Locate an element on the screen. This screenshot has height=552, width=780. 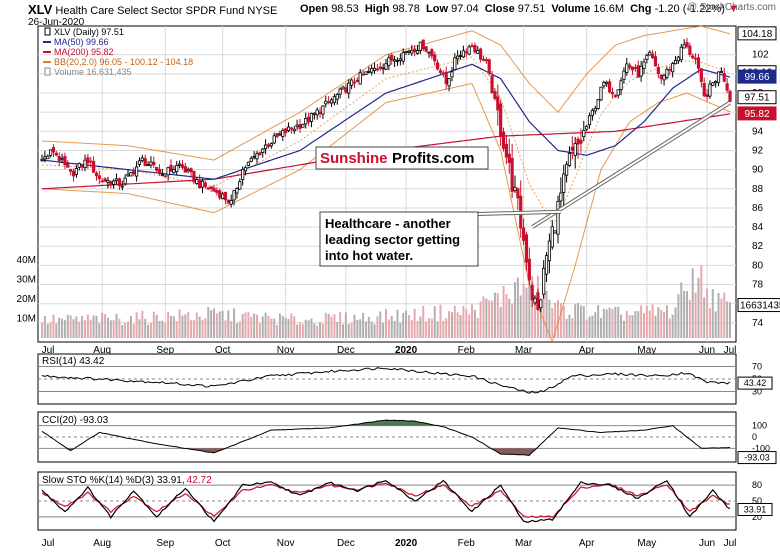
sto-badge-text: 33.91 is located at coordinates (755, 509).